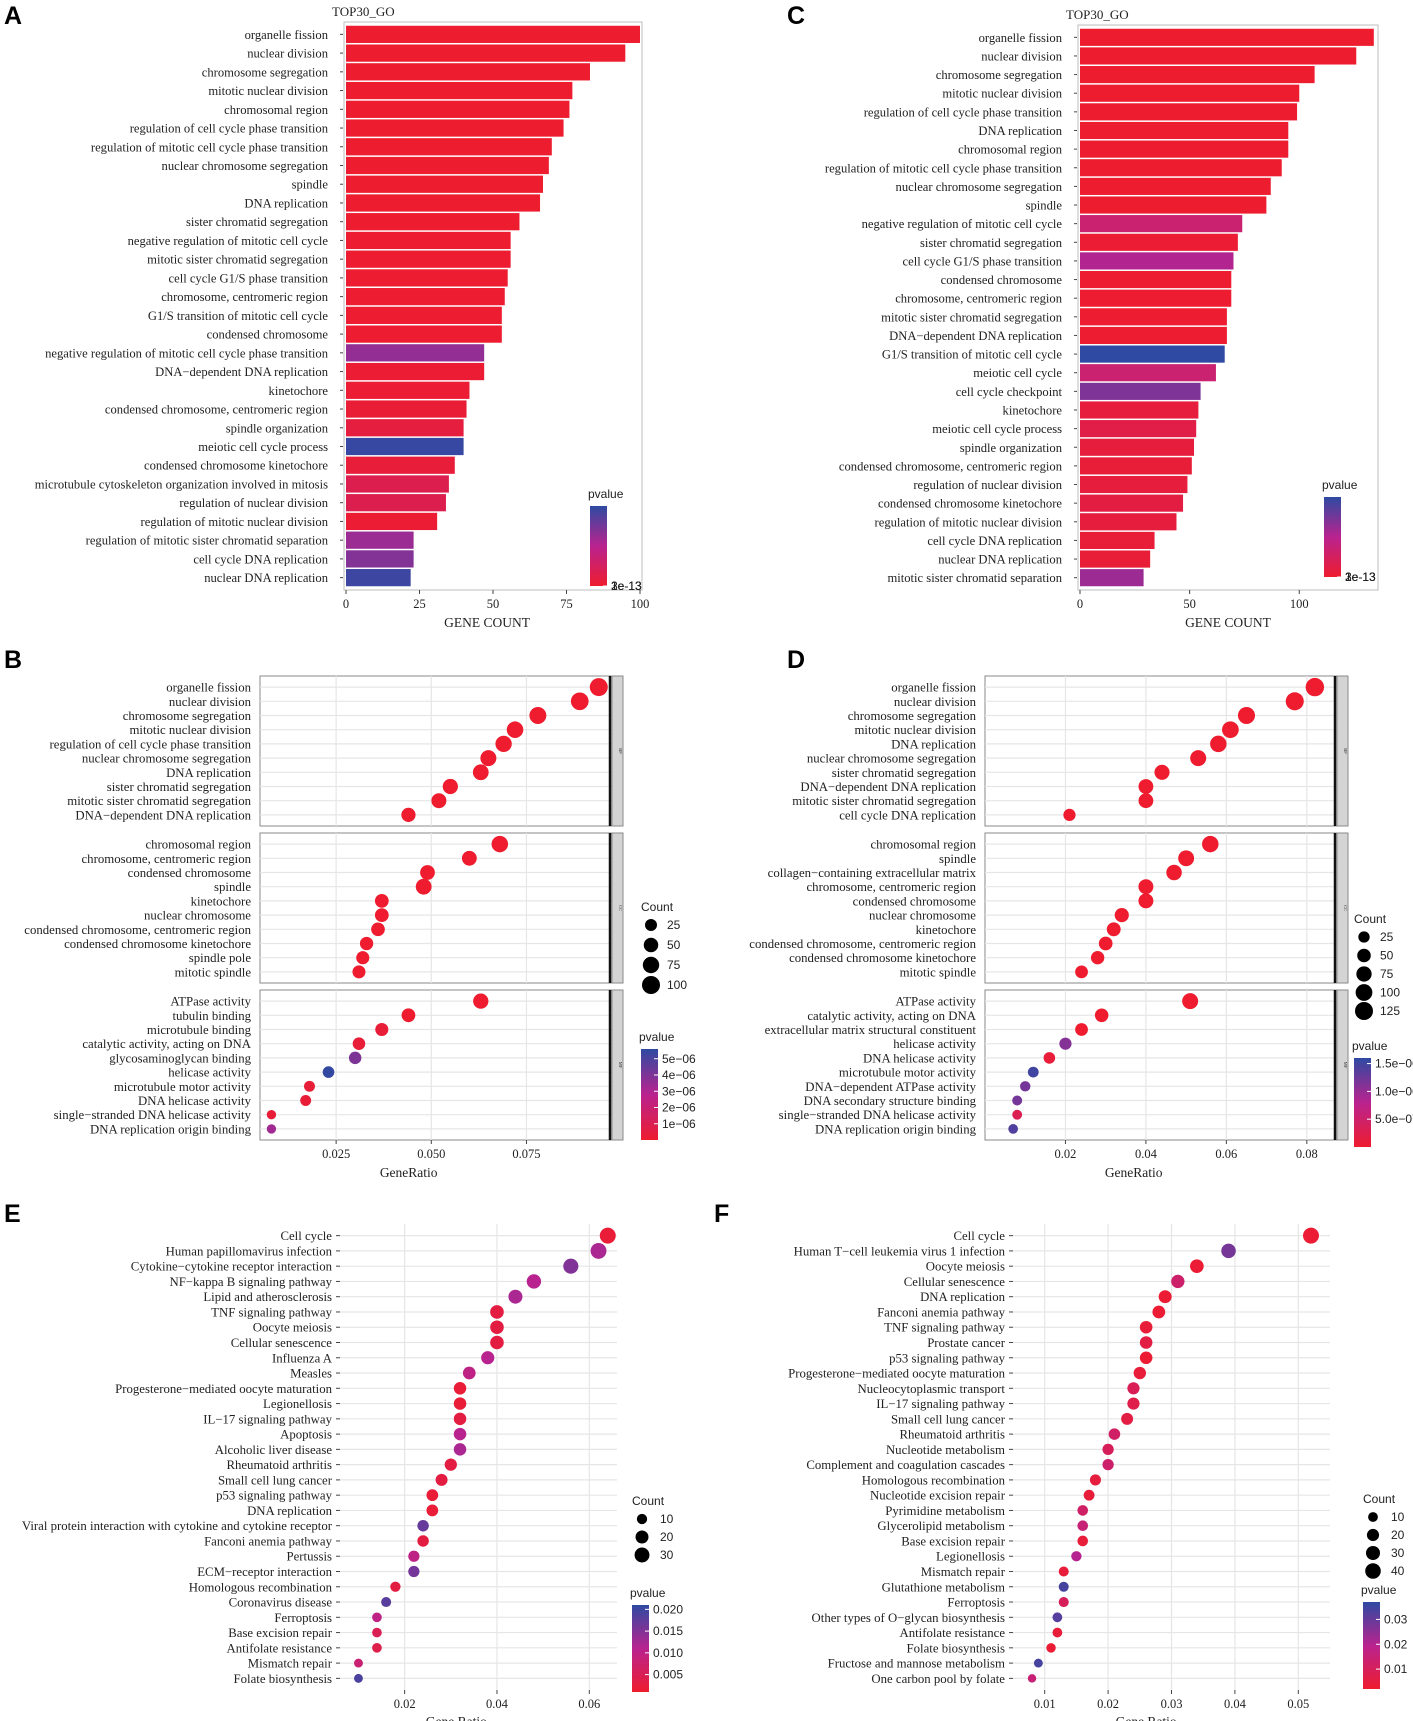  I want to click on x-tick-label: 75, so click(566, 604).